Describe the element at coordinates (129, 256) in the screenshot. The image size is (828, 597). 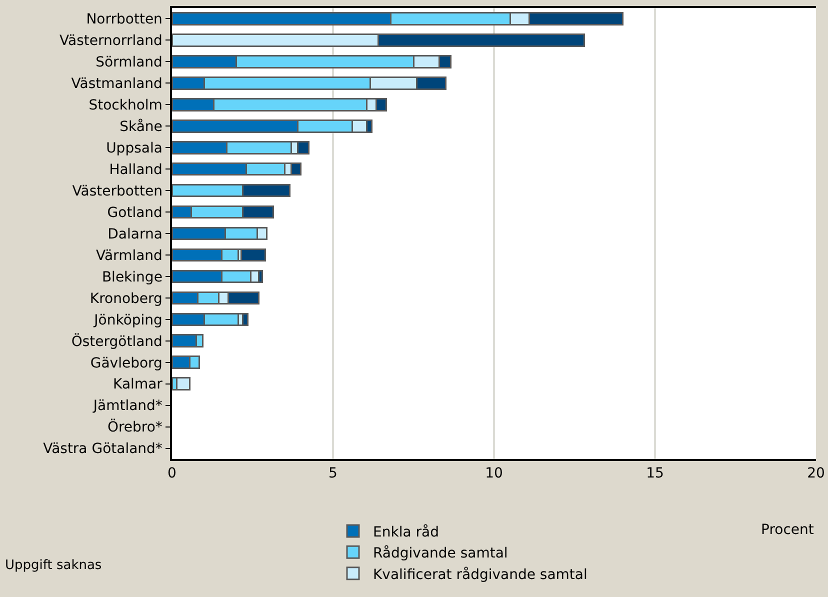
I see `y-tick-label: Värmland` at that location.